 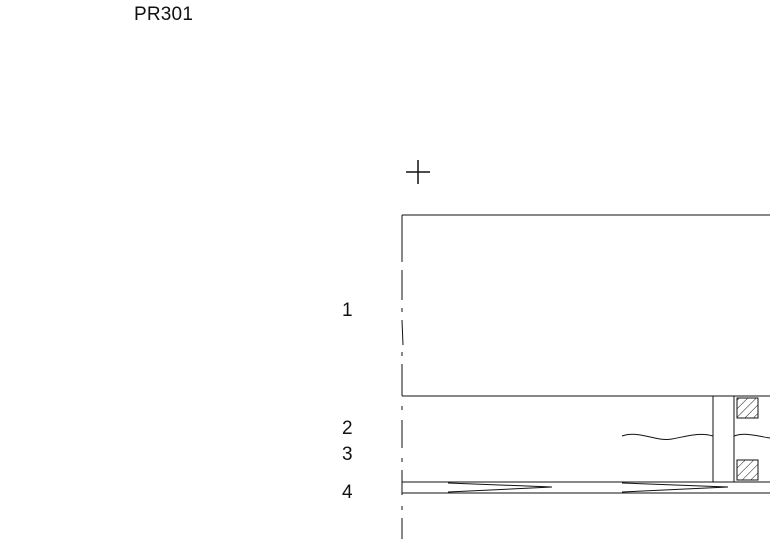 I want to click on layer-2-3-band, so click(x=586, y=439).